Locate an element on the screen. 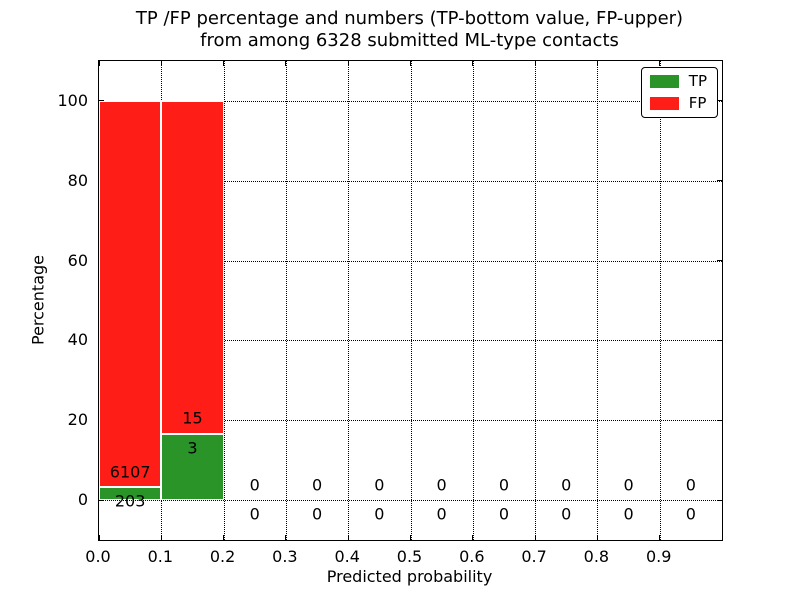 Image resolution: width=800 pixels, height=600 pixels. x-axis-label: Predicted probability is located at coordinates (409, 576).